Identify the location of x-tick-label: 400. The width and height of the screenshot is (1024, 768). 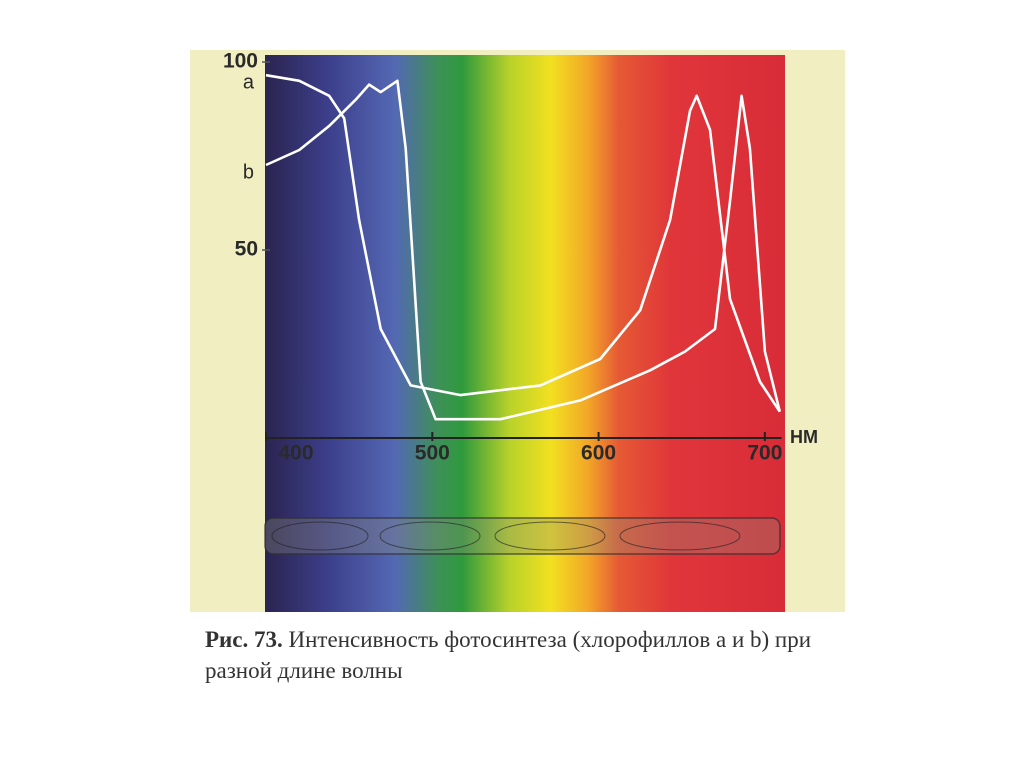
(295, 453).